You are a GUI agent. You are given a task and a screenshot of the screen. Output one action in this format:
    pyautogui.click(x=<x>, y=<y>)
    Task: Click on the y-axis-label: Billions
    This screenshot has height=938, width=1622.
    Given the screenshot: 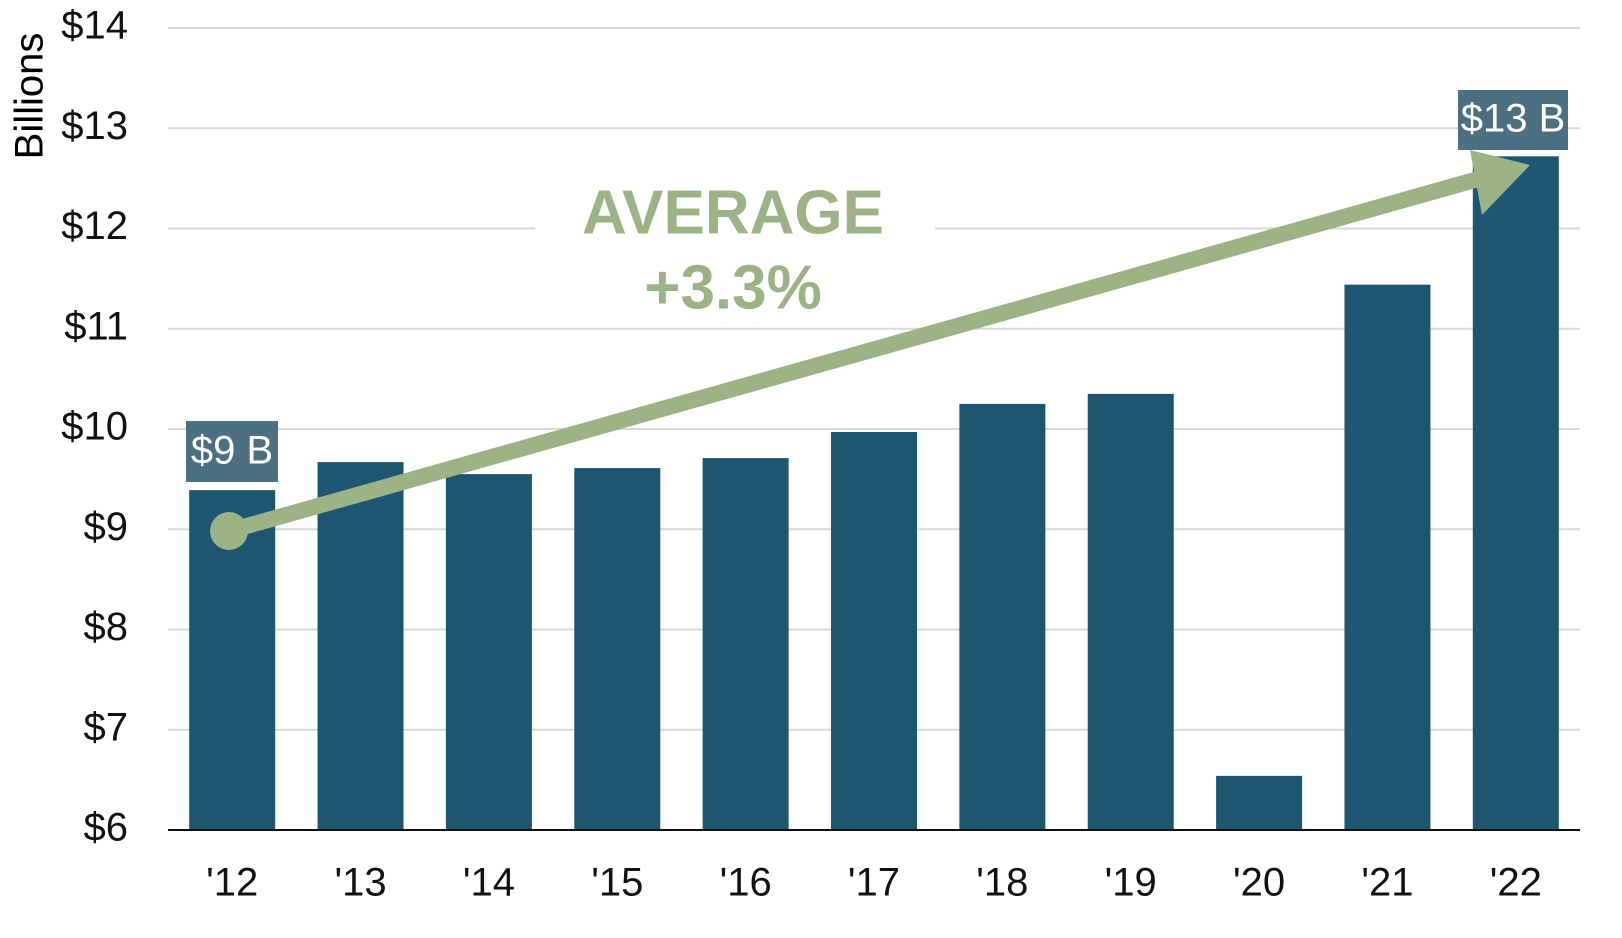 What is the action you would take?
    pyautogui.click(x=30, y=96)
    